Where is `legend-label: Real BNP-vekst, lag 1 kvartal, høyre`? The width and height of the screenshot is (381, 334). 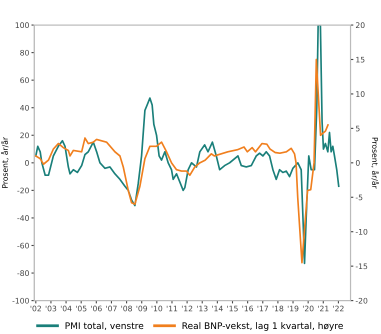 legend-label: Real BNP-vekst, lag 1 kvartal, høyre is located at coordinates (262, 326).